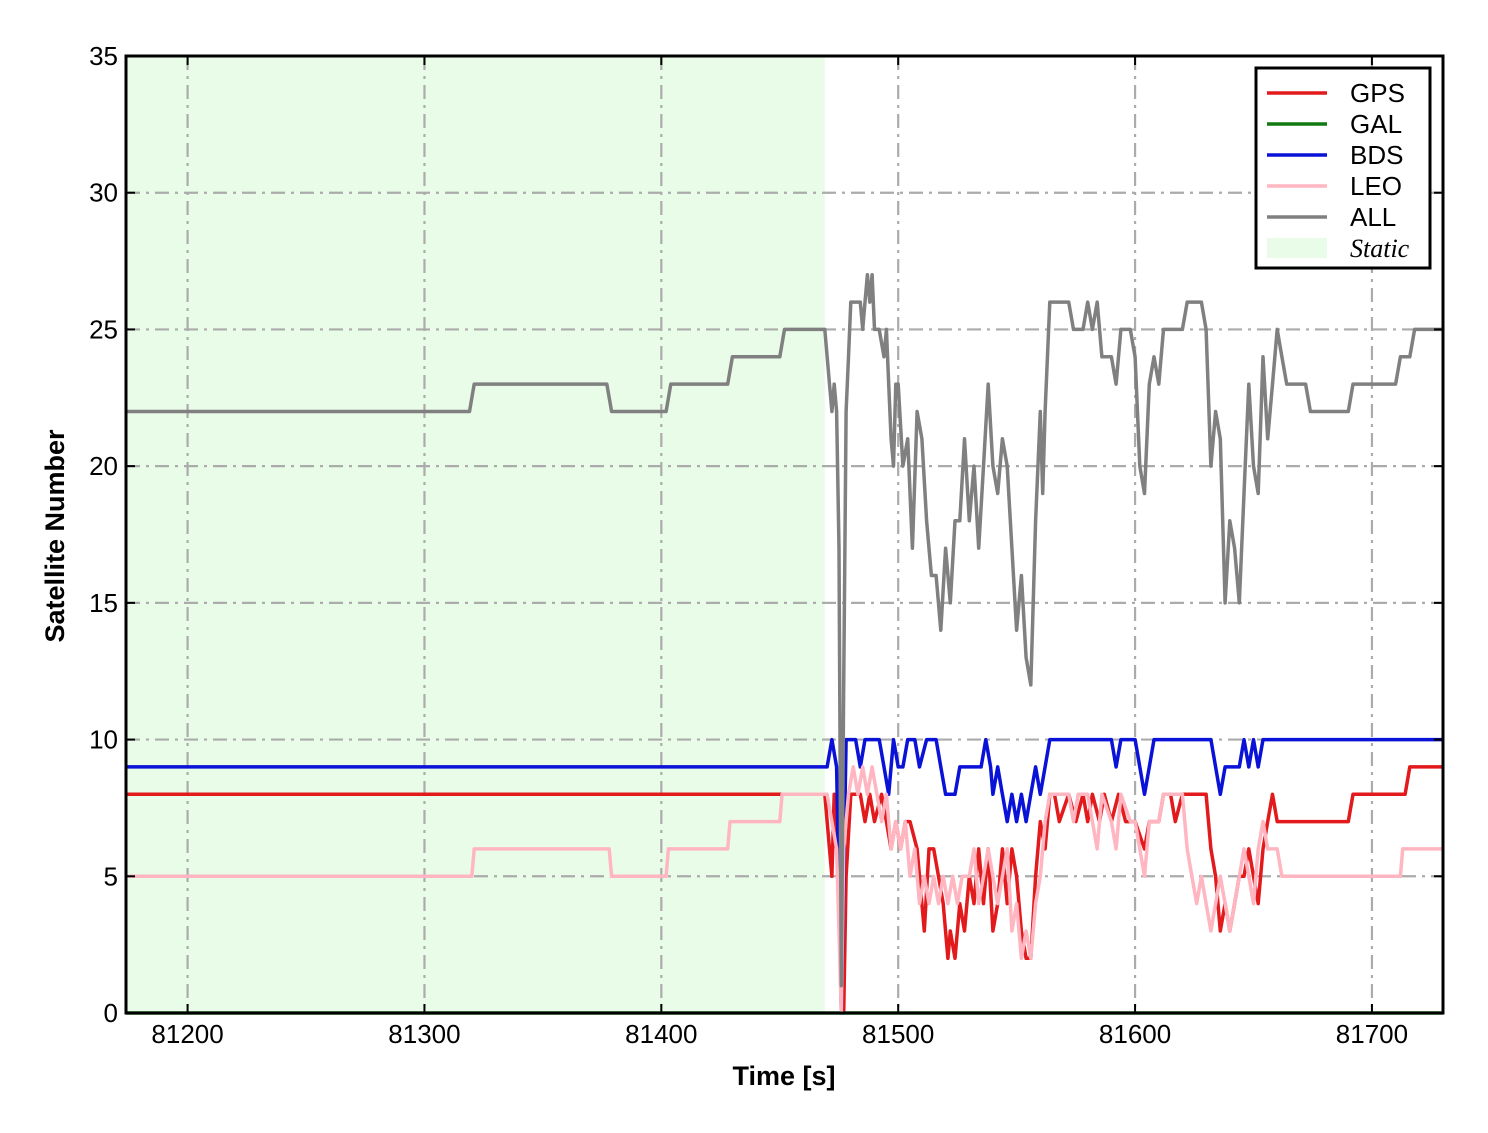 The image size is (1488, 1133). I want to click on legend-box, so click(1343, 168).